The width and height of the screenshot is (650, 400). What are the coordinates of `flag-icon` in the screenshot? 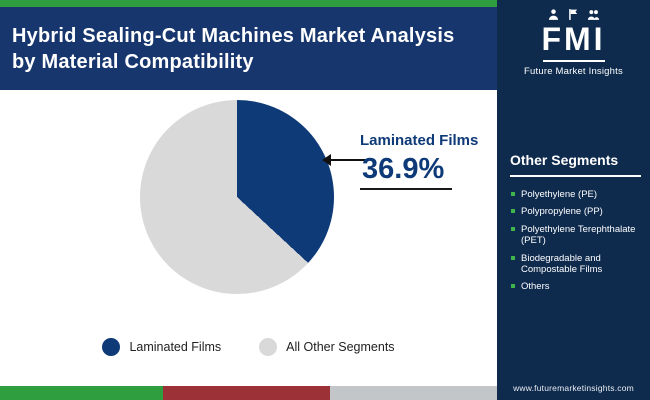 It's located at (573, 14).